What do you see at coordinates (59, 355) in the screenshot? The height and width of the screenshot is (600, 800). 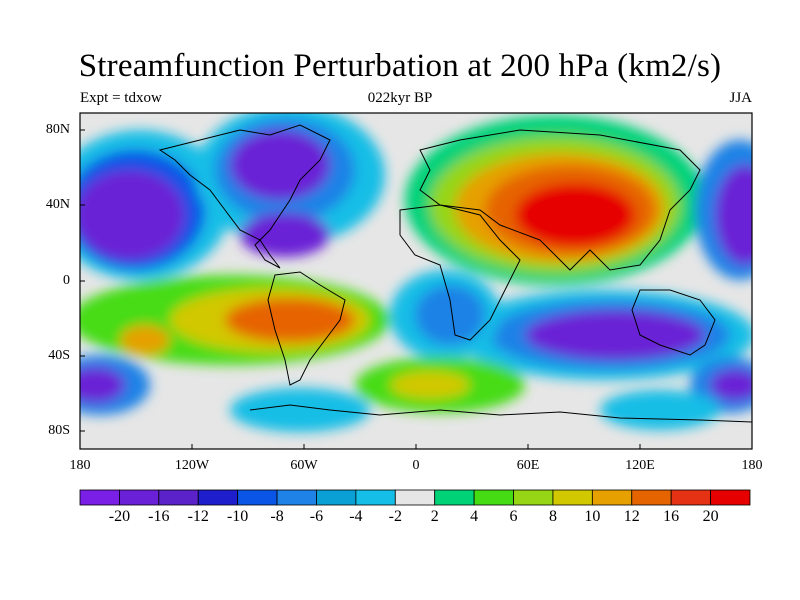 I see `lat-label-40s: 40S` at bounding box center [59, 355].